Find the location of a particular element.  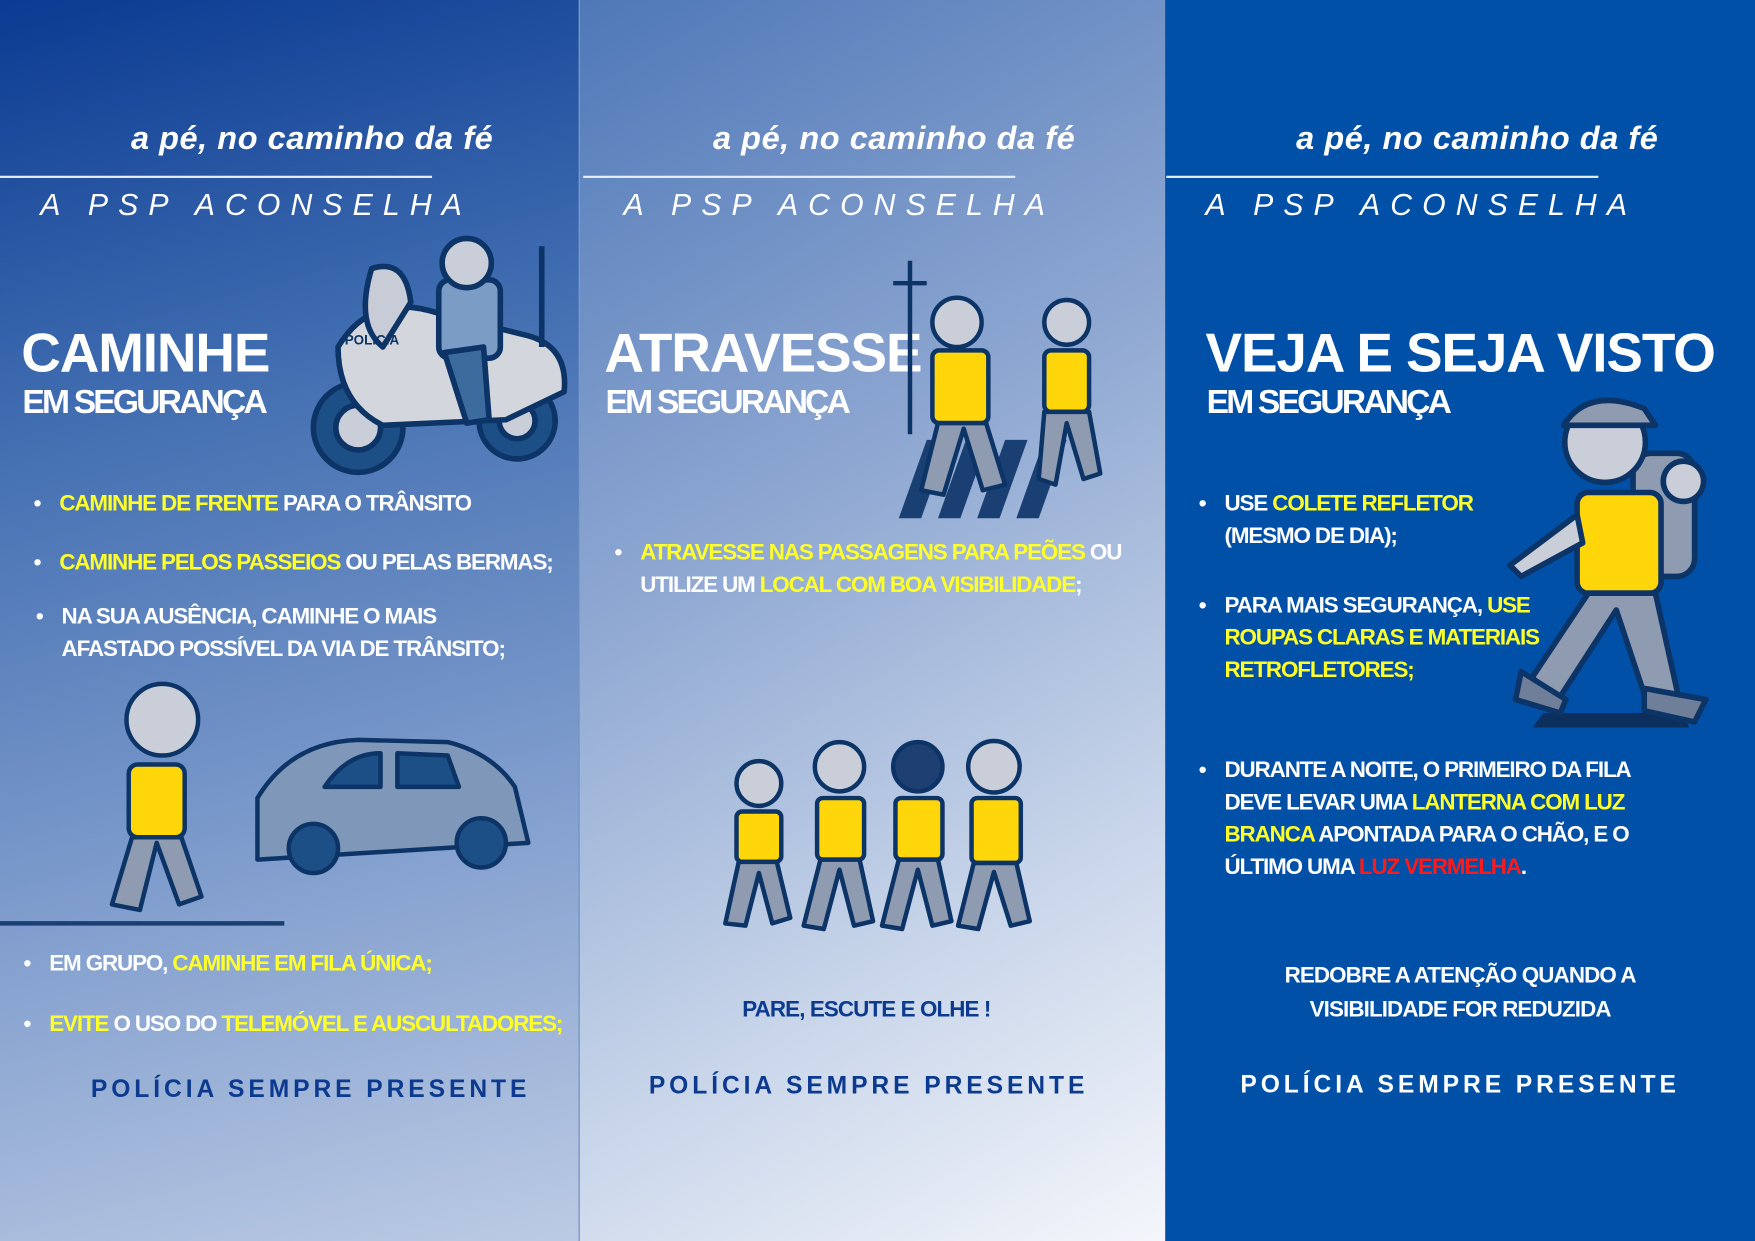

stop-listen-look-note: PARE, ESCUTE E OLHE ! is located at coordinates (866, 1009).